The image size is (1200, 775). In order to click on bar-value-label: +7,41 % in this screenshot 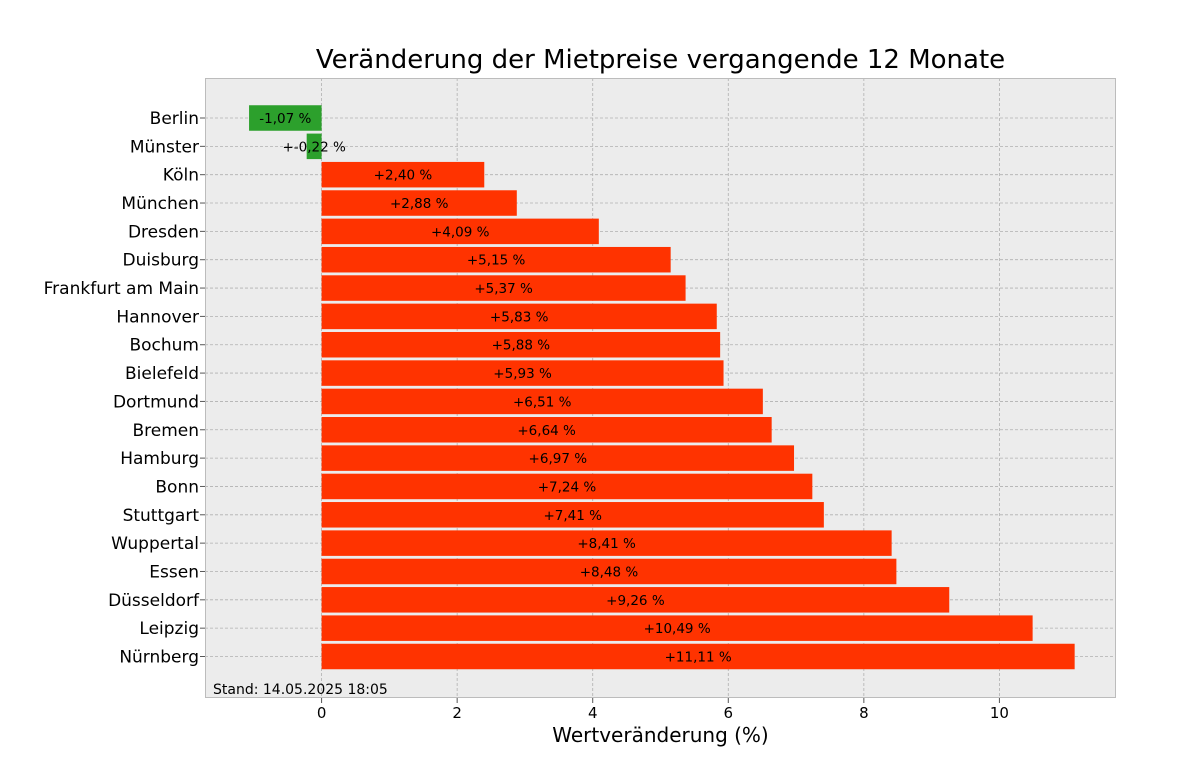, I will do `click(572, 516)`.